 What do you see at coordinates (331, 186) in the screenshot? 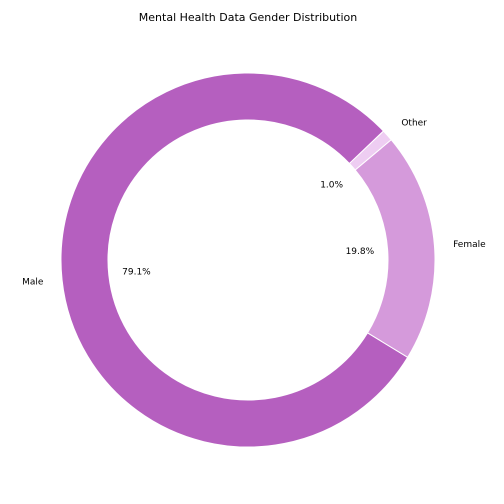
I see `slice-percent-other: 1.0%` at bounding box center [331, 186].